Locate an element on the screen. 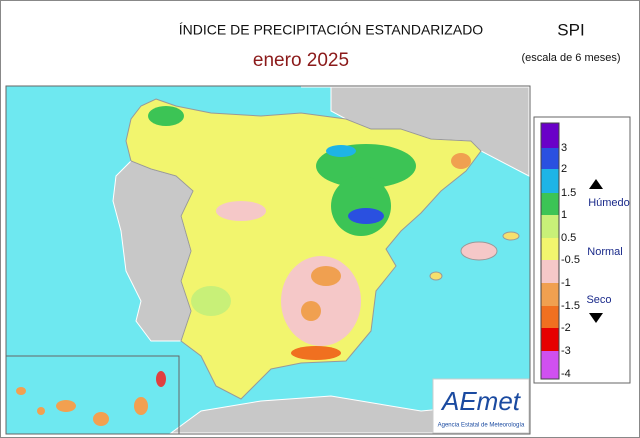 Image resolution: width=640 pixels, height=438 pixels. ibiza is located at coordinates (436, 276).